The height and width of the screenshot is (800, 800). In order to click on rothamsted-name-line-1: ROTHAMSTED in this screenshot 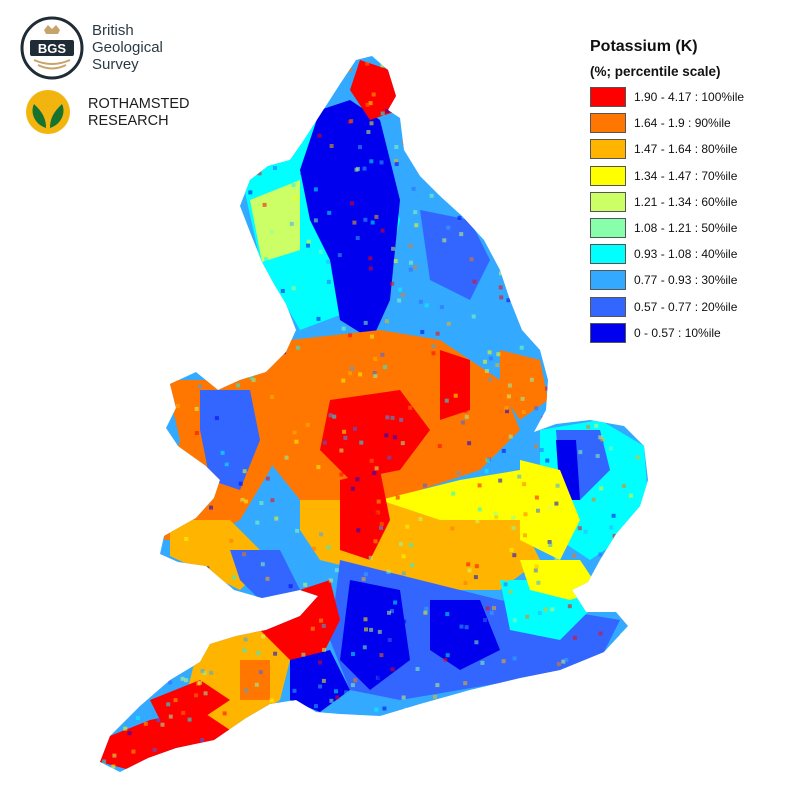, I will do `click(139, 104)`.